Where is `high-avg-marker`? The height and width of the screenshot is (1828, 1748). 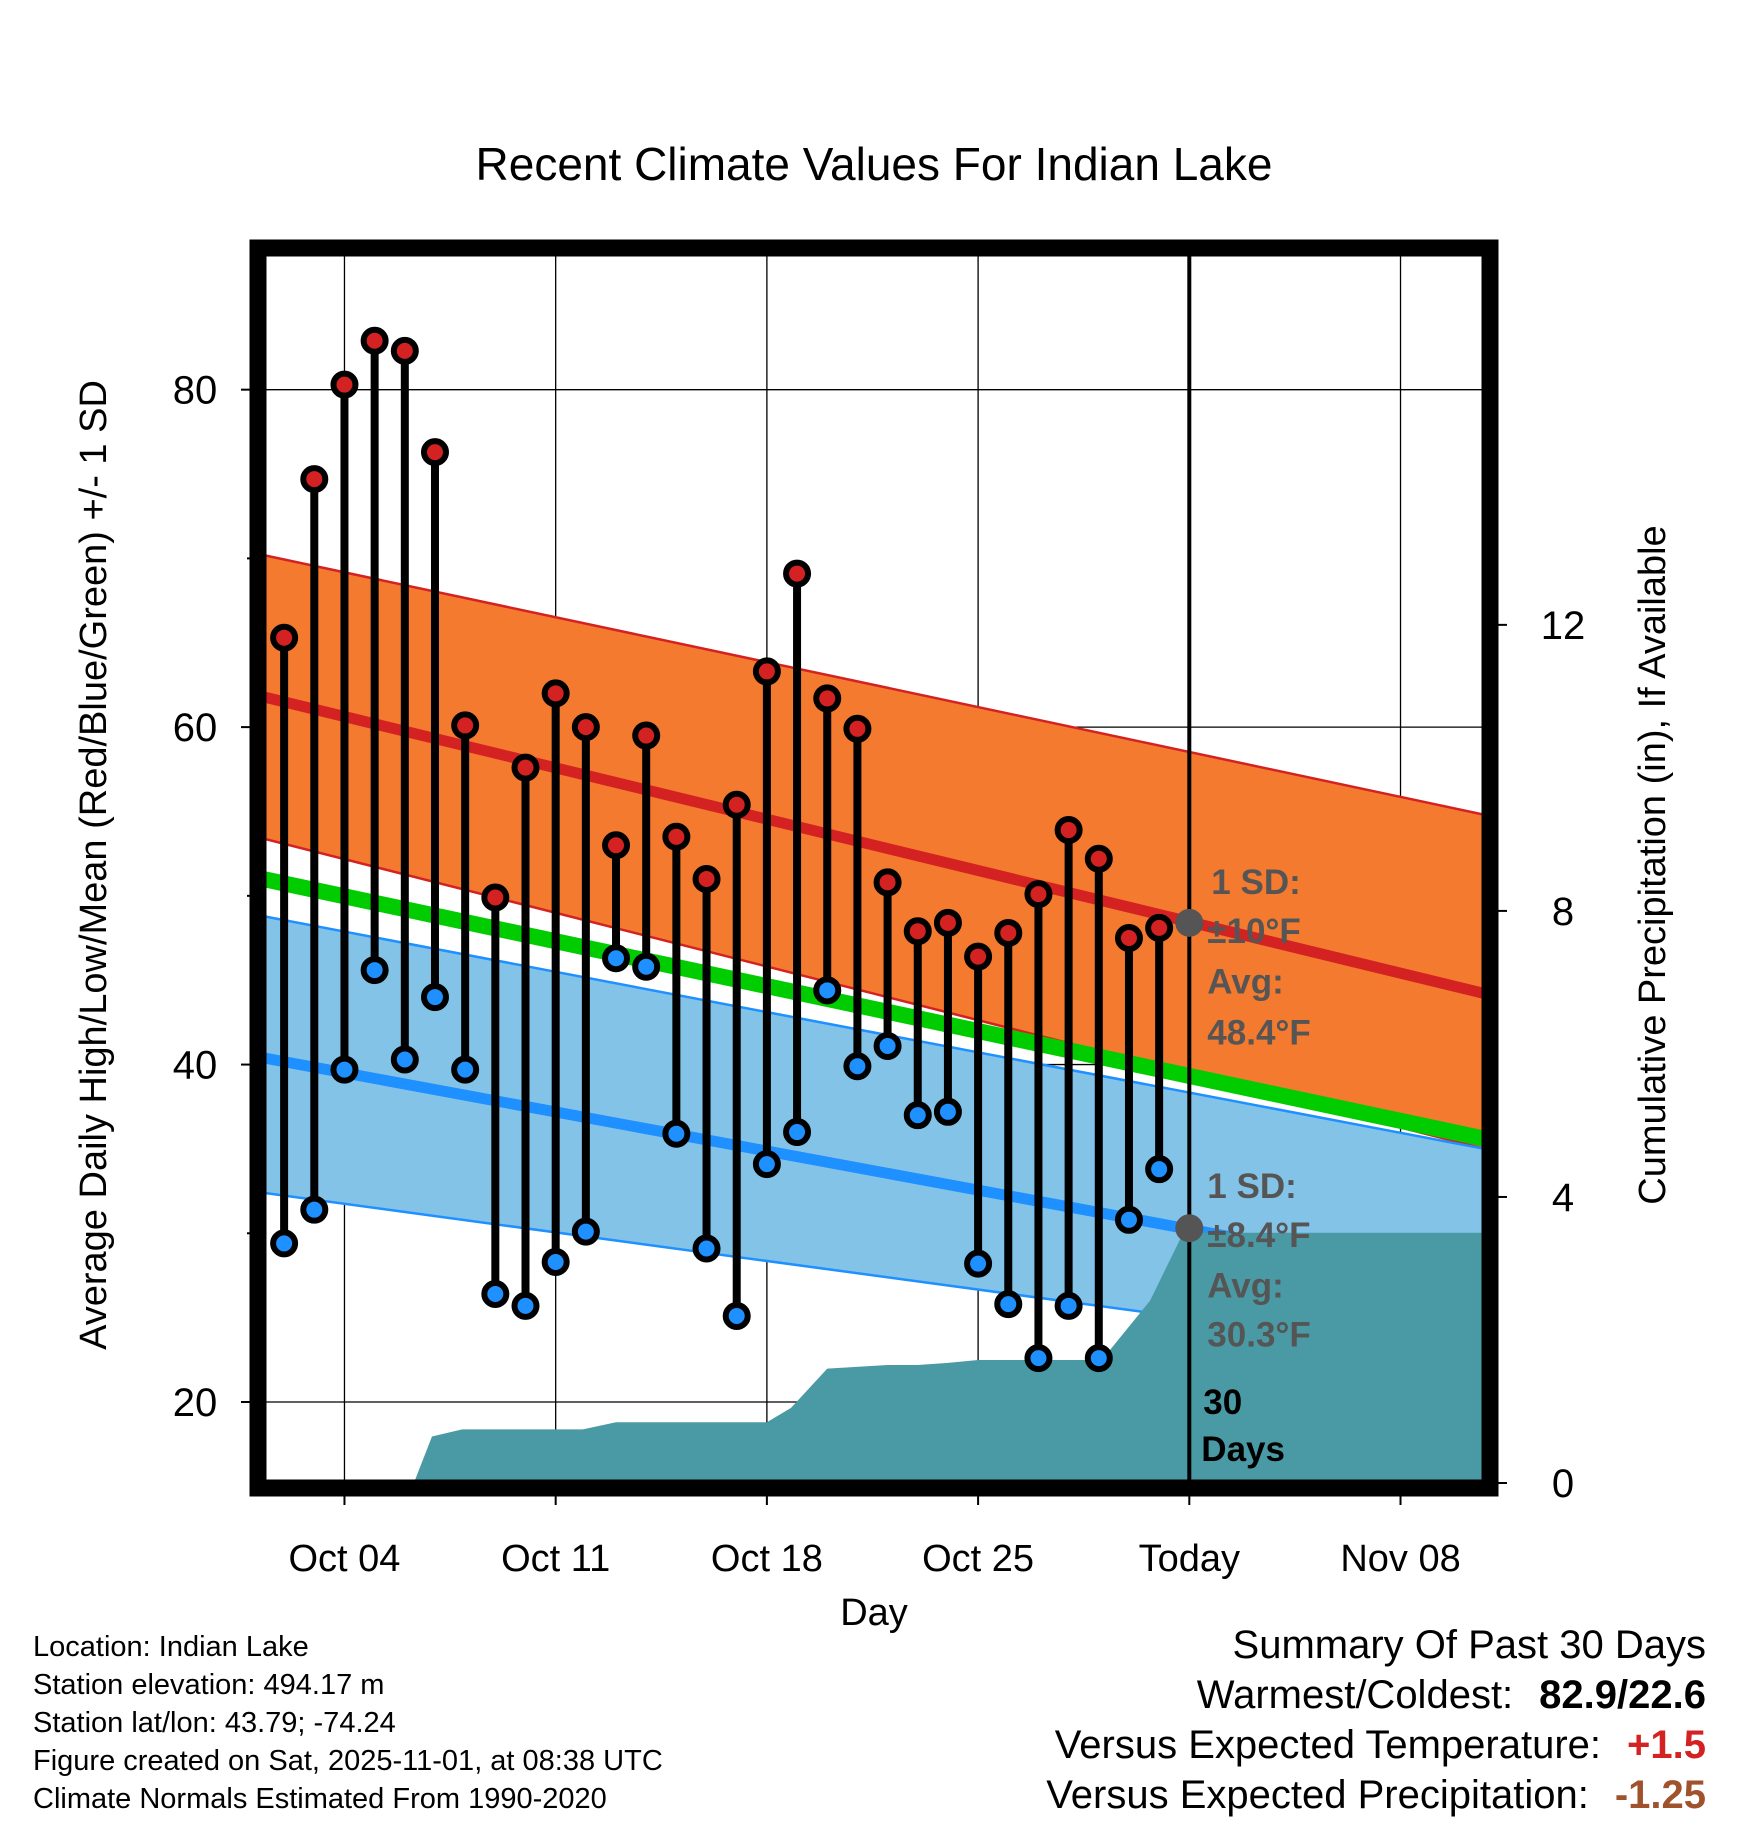
high-avg-marker is located at coordinates (1189, 922).